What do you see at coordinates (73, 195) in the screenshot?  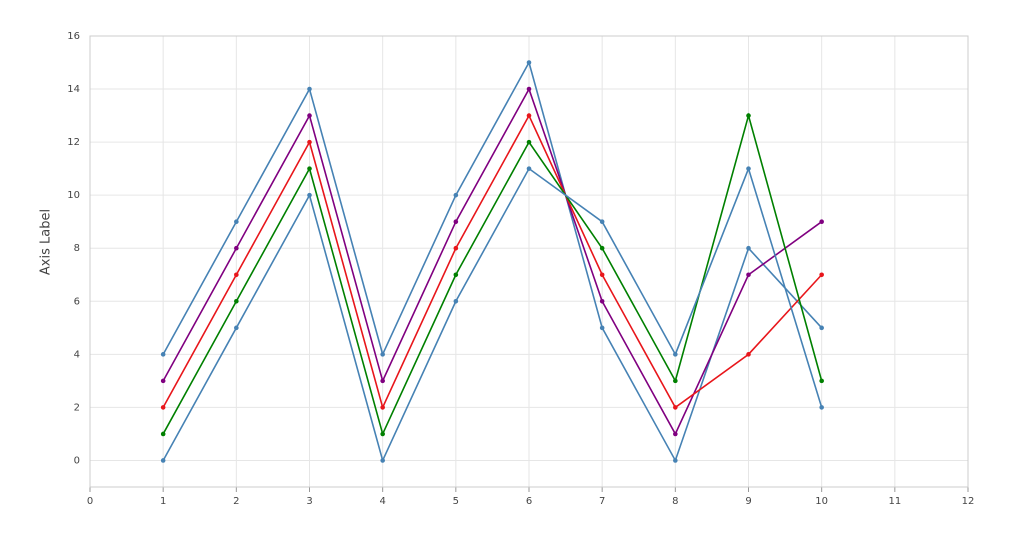 I see `y-tick-label: 10` at bounding box center [73, 195].